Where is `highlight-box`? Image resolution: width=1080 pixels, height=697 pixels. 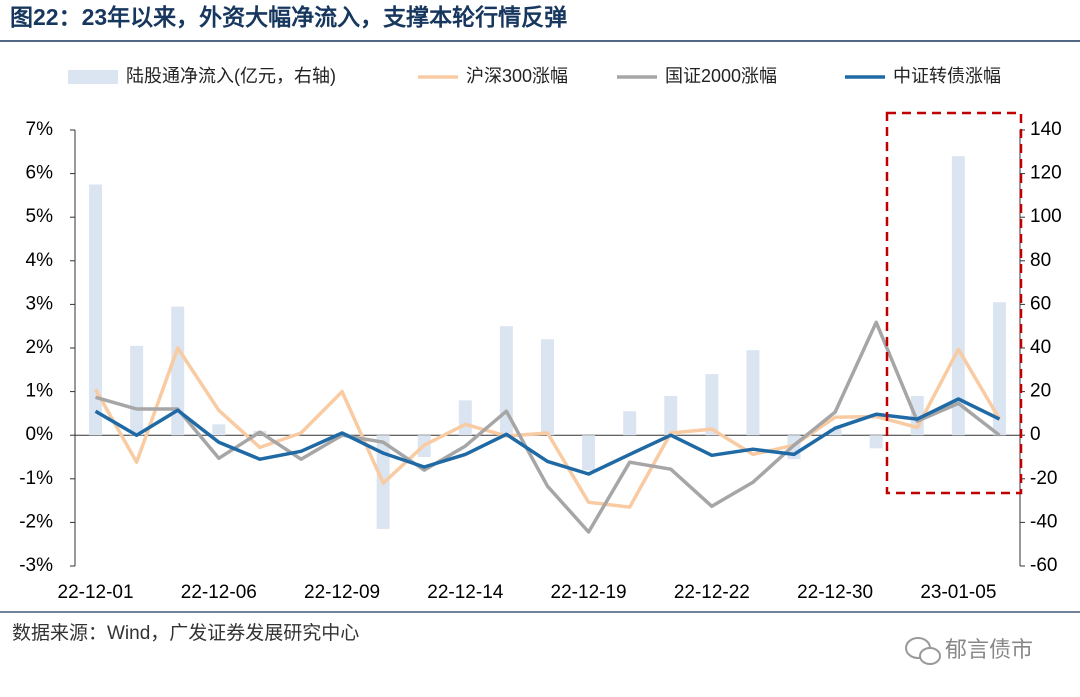
highlight-box is located at coordinates (954, 303).